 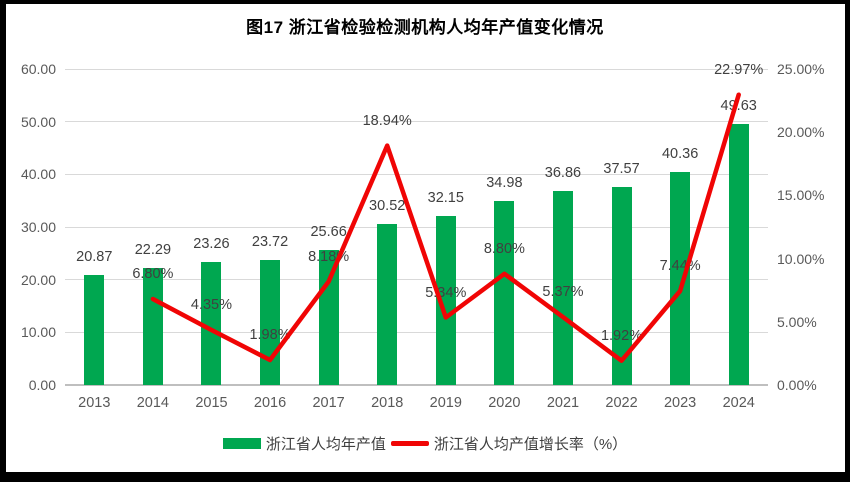 I want to click on x-axis-year-label: 2024, so click(x=738, y=403).